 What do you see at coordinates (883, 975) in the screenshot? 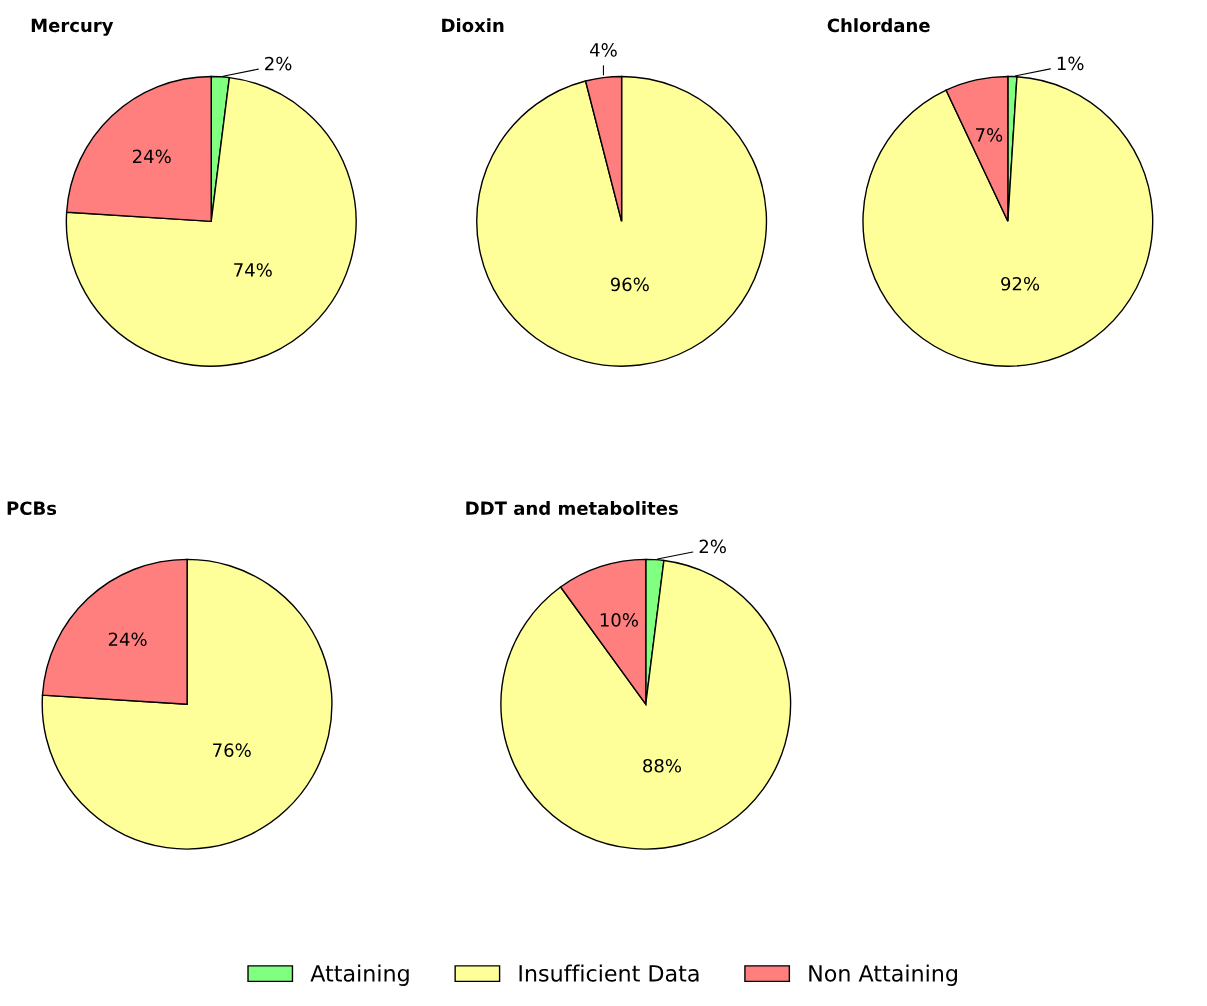
I see `legend-label: Non Attaining` at bounding box center [883, 975].